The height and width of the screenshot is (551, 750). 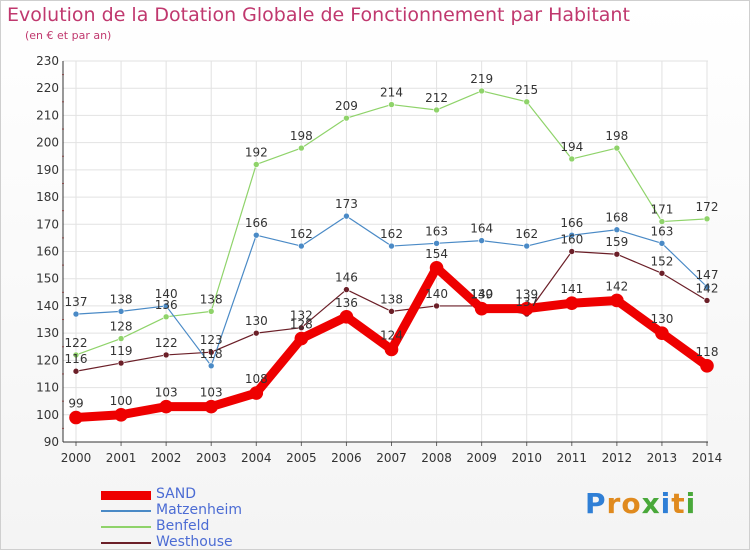 What do you see at coordinates (47, 88) in the screenshot?
I see `y-tick-label: 220` at bounding box center [47, 88].